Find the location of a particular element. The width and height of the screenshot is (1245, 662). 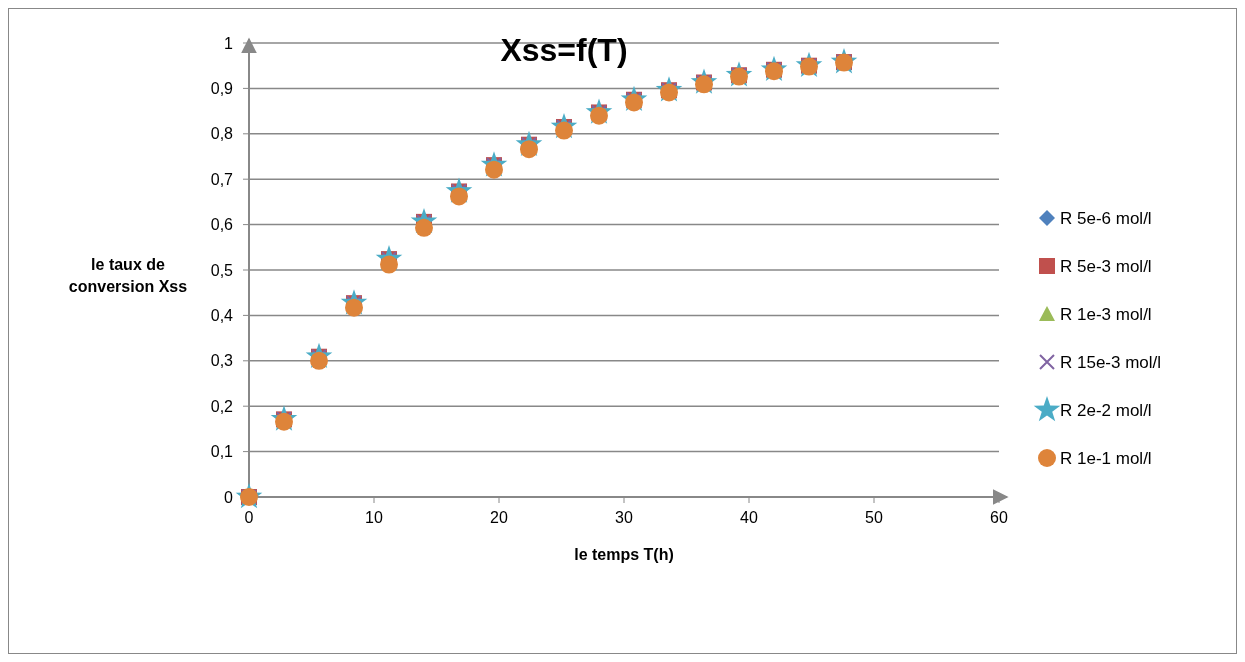

y-tick-label: 0,7 is located at coordinates (222, 179).